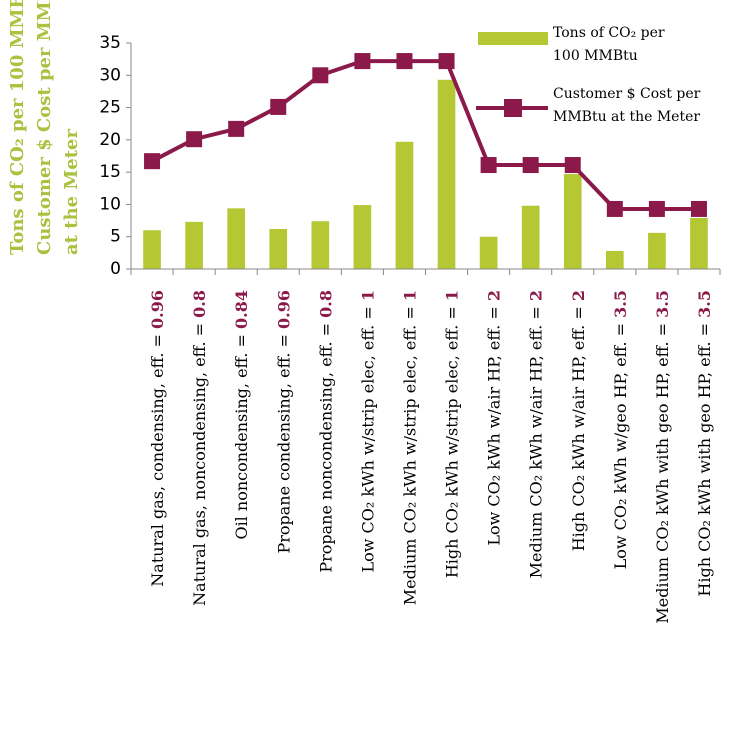 The image size is (739, 741). Describe the element at coordinates (110, 204) in the screenshot. I see `y-tick-label: 10` at that location.